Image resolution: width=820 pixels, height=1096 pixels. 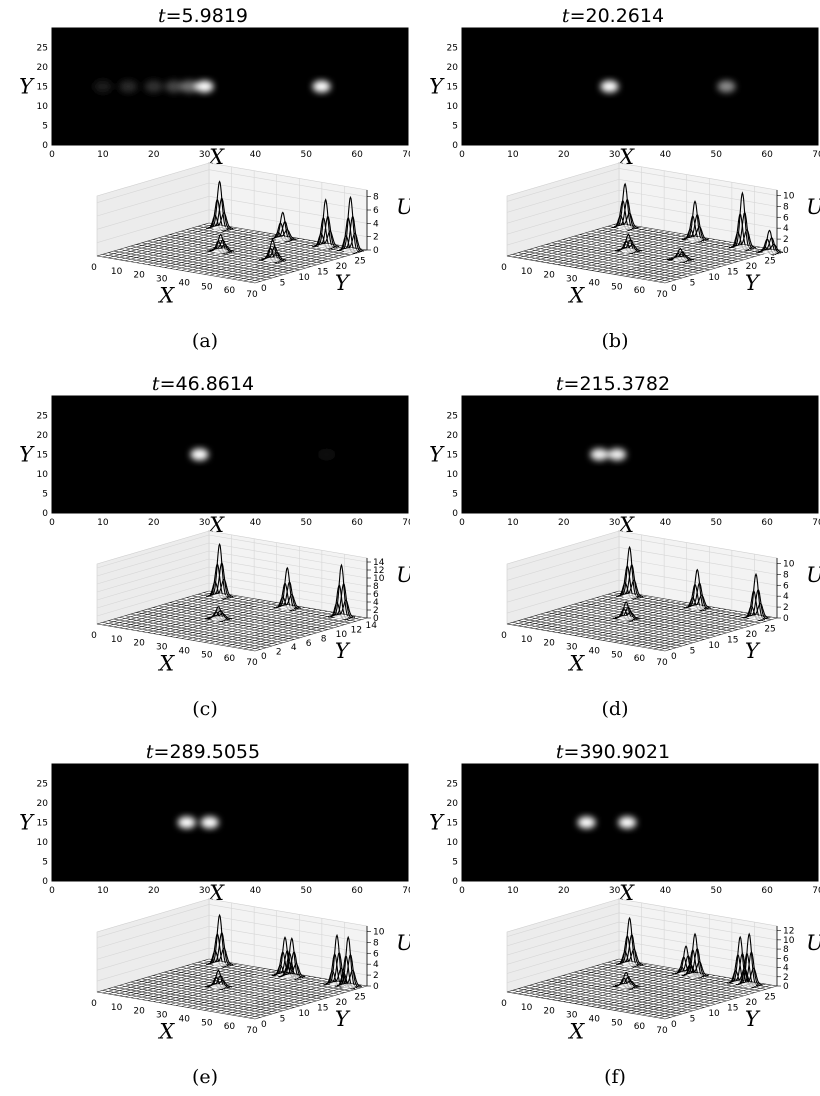 I want to click on surface-wireframe, so click(x=232, y=621).